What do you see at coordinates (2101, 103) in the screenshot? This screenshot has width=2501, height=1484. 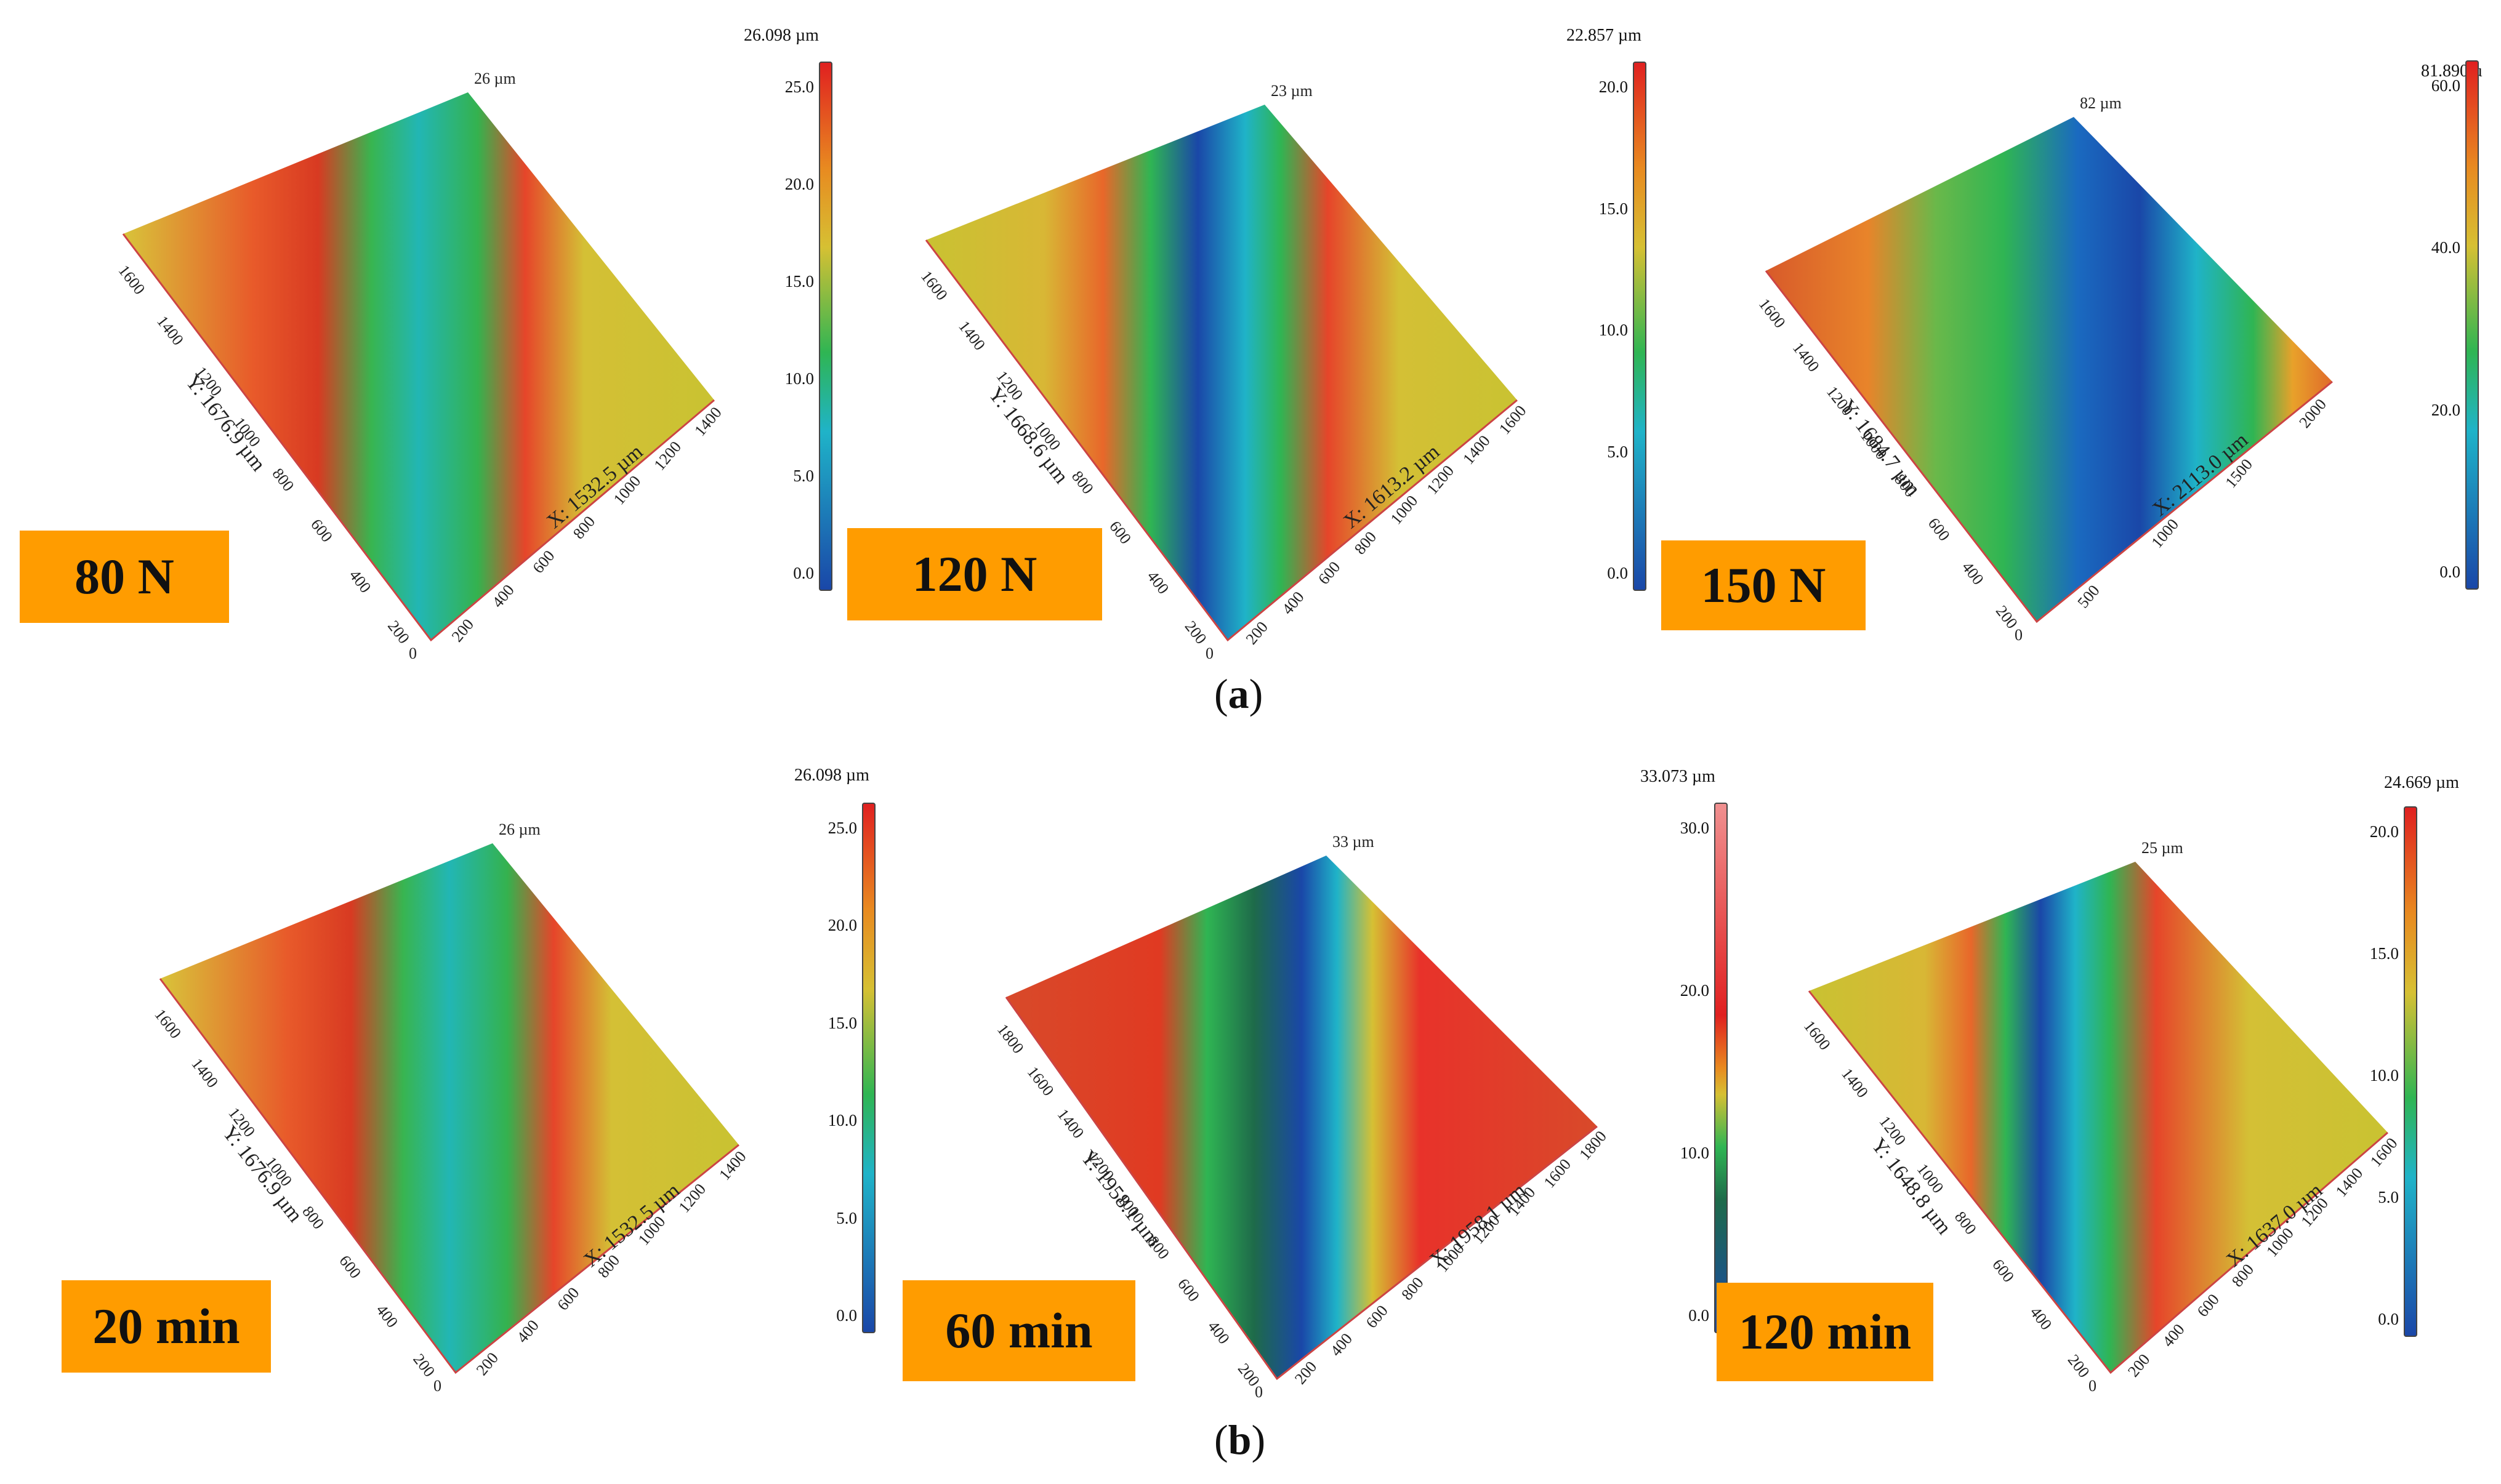 I see `peak-height-label: 82 µm` at bounding box center [2101, 103].